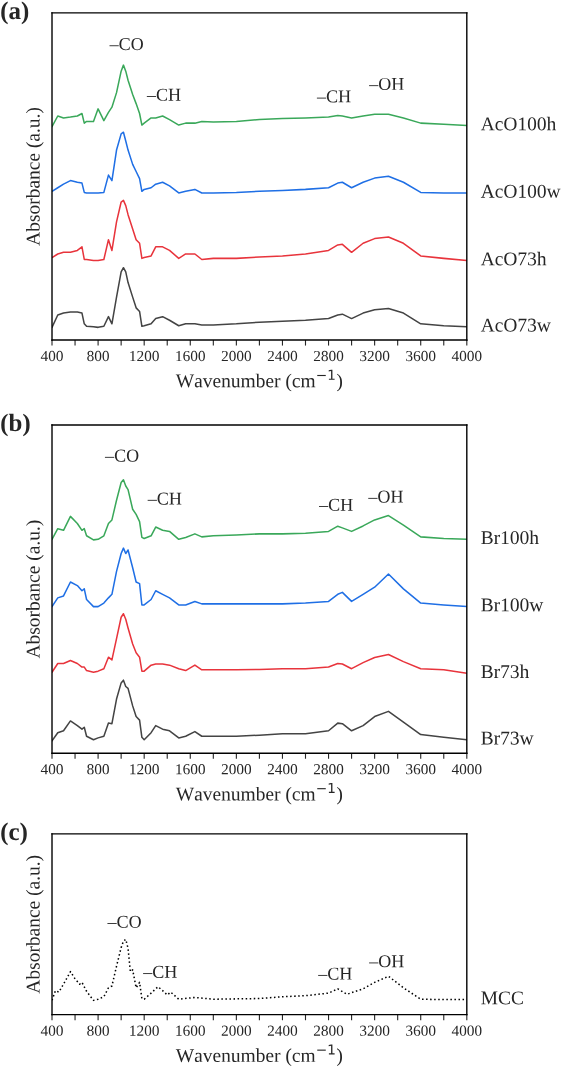 The width and height of the screenshot is (569, 1076). I want to click on series-label: AcO100w, so click(520, 191).